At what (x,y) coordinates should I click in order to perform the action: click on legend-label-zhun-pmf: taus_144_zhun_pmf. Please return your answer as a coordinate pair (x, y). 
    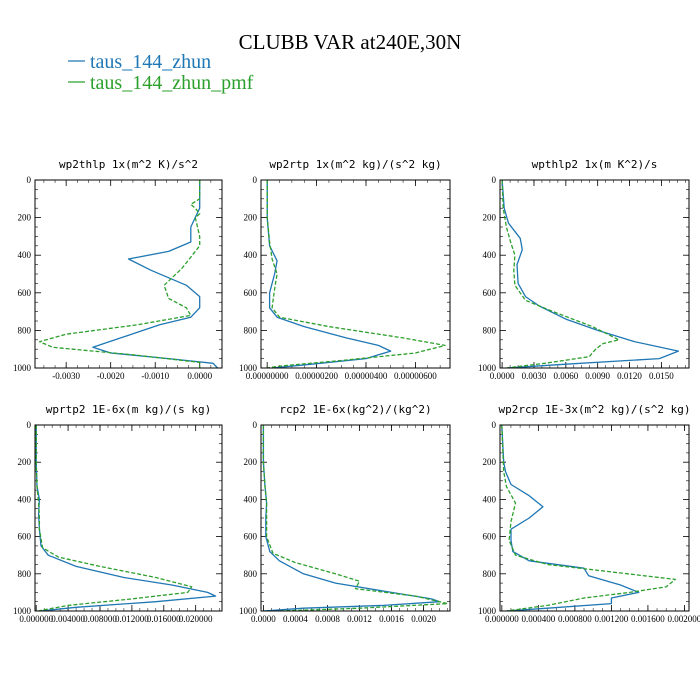
    Looking at the image, I should click on (172, 83).